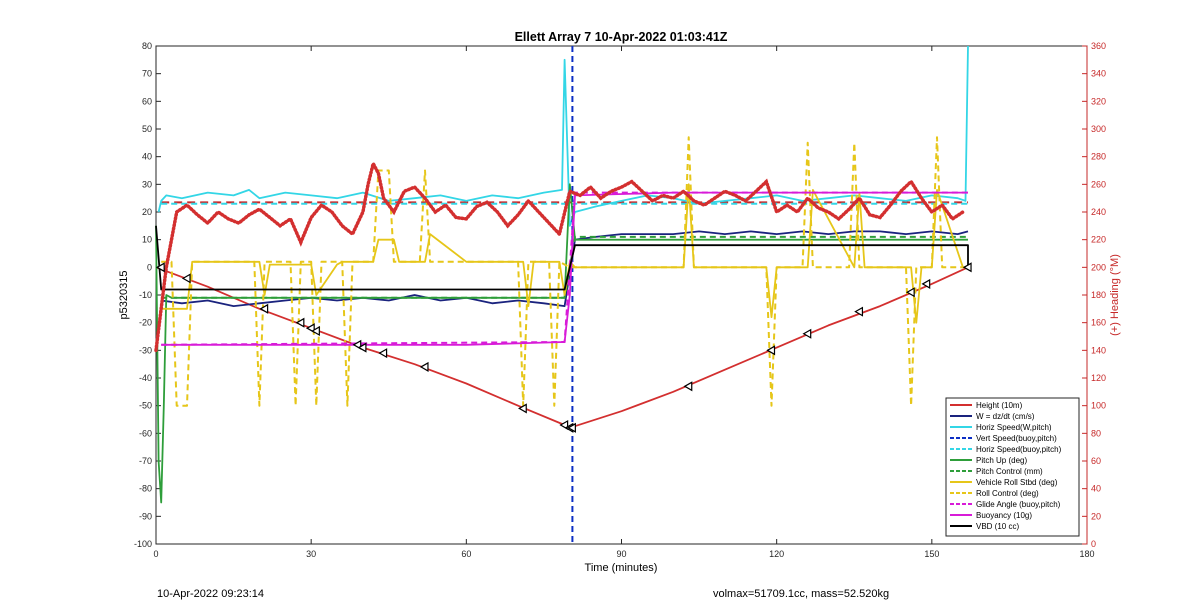 The width and height of the screenshot is (1200, 611). I want to click on legend-label: Vehicle Roll Stbd (deg), so click(1017, 482).